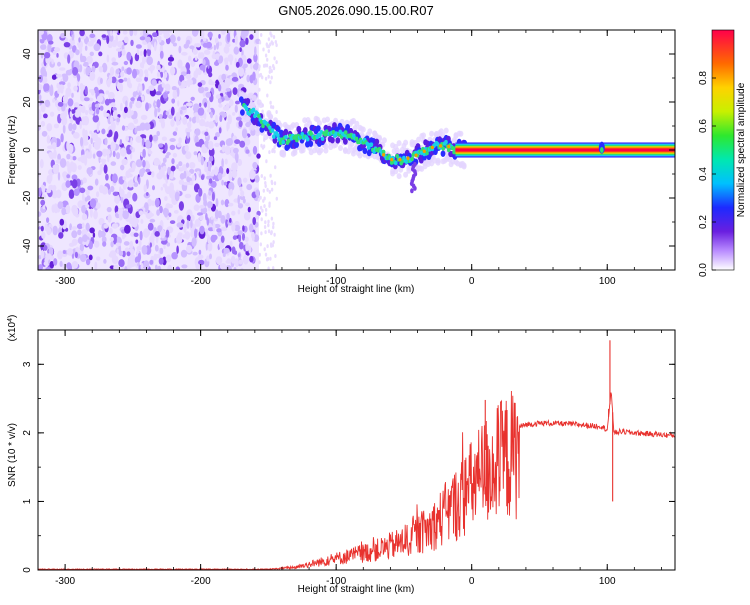  What do you see at coordinates (349, 151) in the screenshot?
I see `ridge-halo` at bounding box center [349, 151].